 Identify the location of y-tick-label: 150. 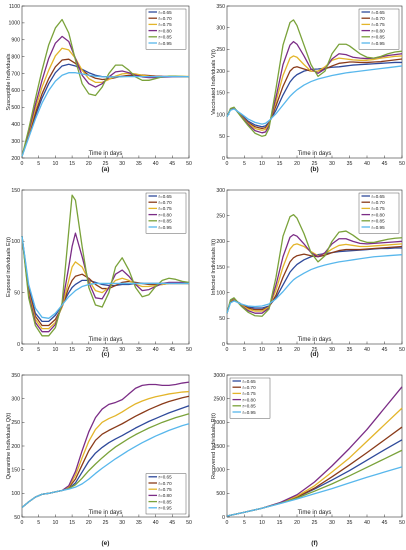
(15, 191).